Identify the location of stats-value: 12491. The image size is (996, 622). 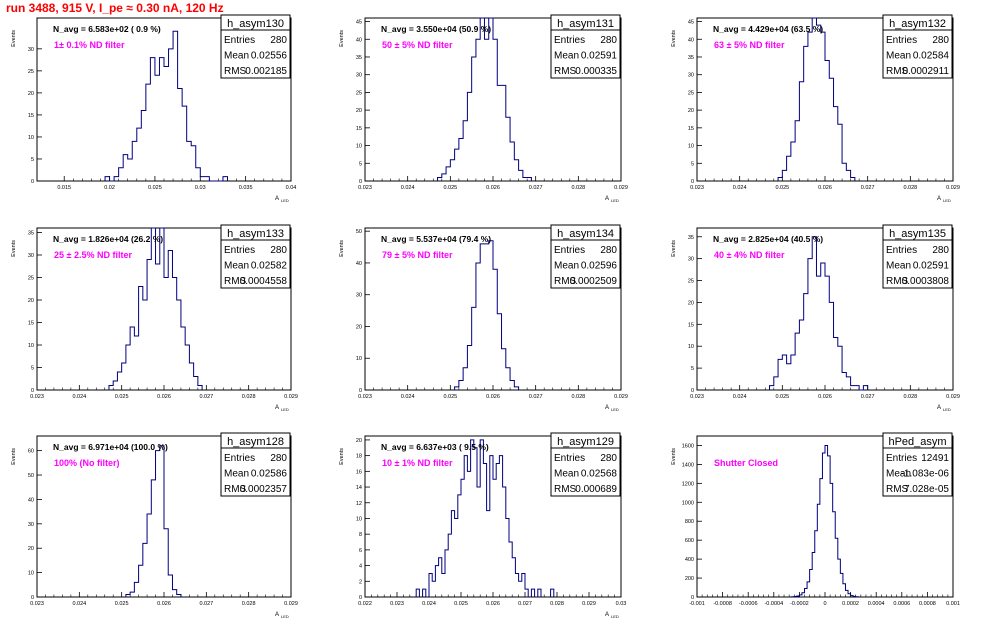
(935, 458).